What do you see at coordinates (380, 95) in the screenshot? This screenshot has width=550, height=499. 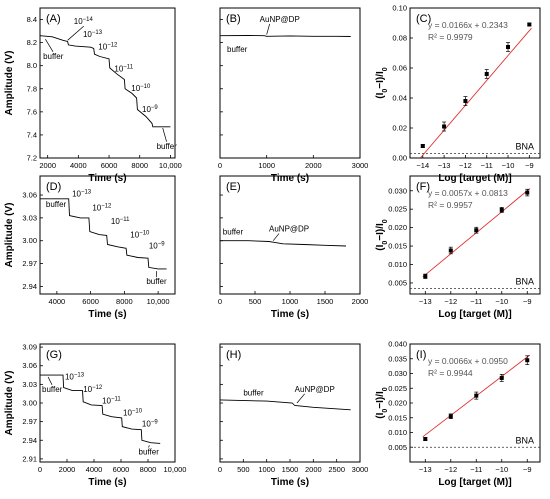 I see `y-axis-label-part: (I` at bounding box center [380, 95].